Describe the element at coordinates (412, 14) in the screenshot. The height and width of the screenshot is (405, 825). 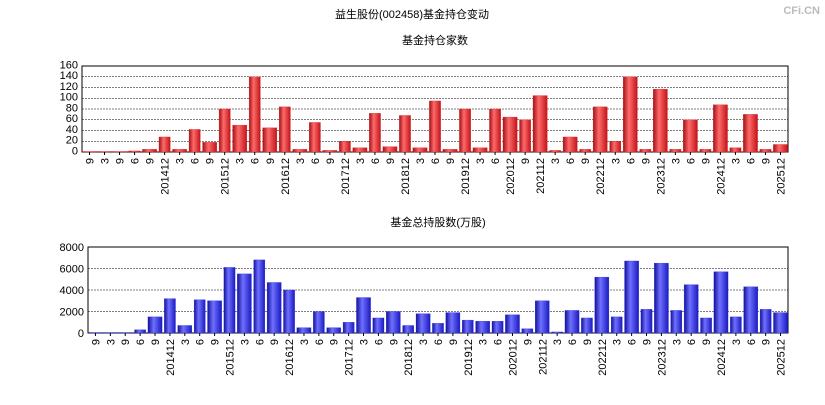
I see `page-title: 益生股份(002458)基金持仓变动` at that location.